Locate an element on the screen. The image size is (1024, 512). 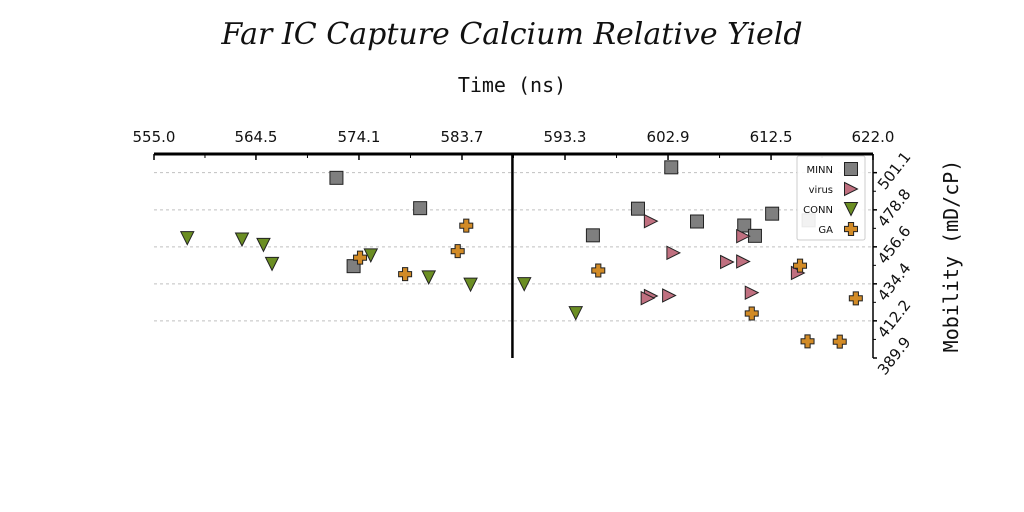
x-axis-label: Time (ns) is located at coordinates (512, 85).